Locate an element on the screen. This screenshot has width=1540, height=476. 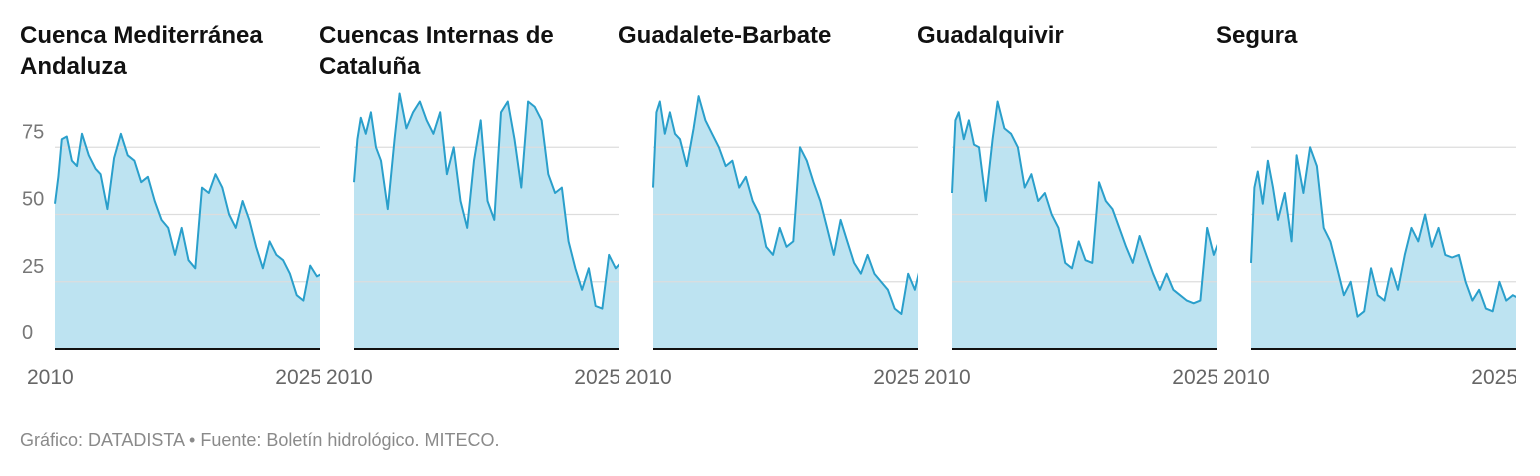
chart-svg-4: 2010 2025 is located at coordinates (1070, 244).